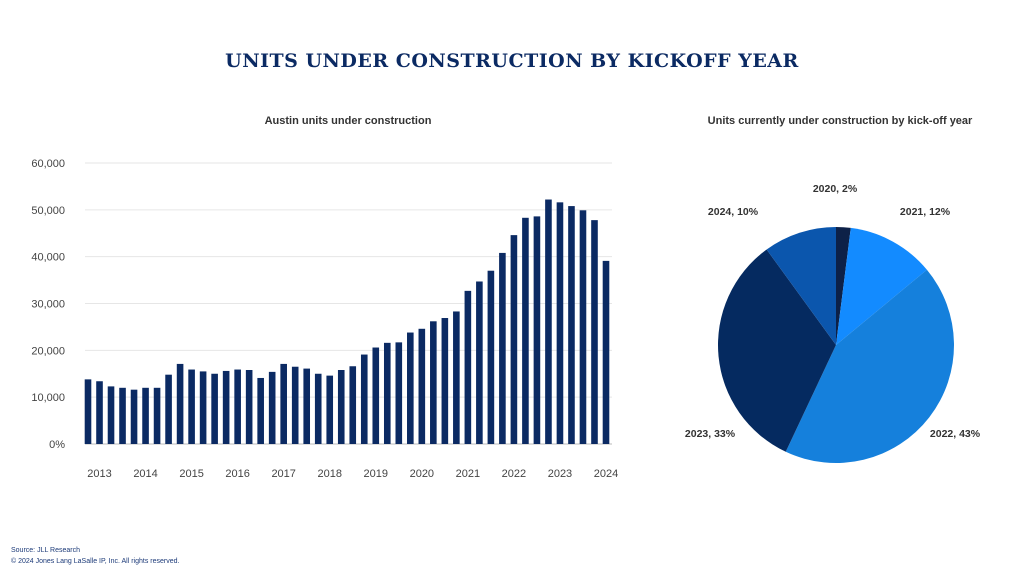  Describe the element at coordinates (145, 474) in the screenshot. I see `x-tick-label: 2014` at that location.